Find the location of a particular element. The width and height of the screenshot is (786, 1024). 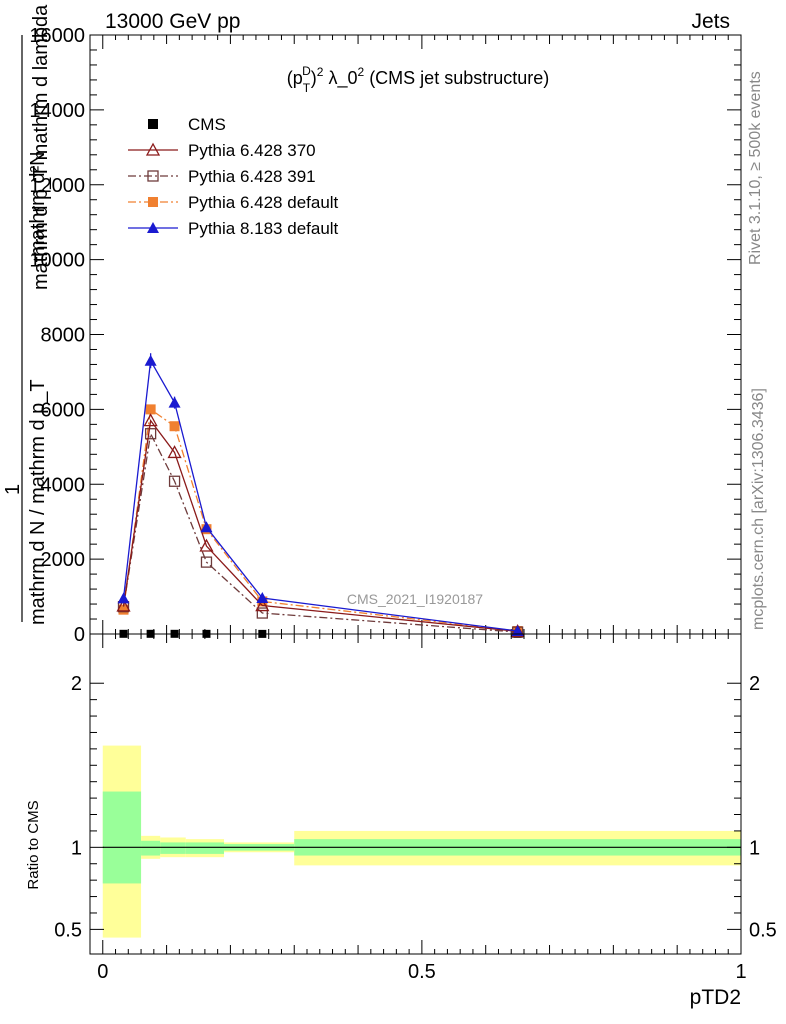

energy-label: 13000 GeV pp is located at coordinates (172, 21).